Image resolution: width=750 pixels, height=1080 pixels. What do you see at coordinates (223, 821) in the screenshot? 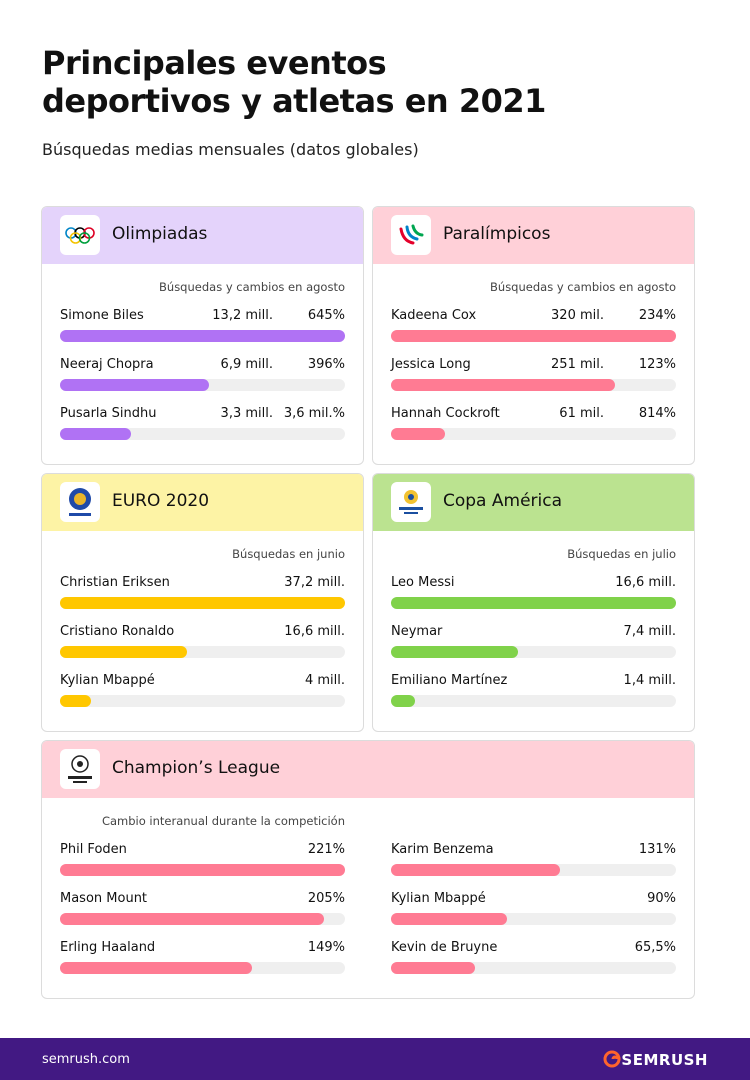
I see `panel-note: Cambio interanual durante la competición` at bounding box center [223, 821].